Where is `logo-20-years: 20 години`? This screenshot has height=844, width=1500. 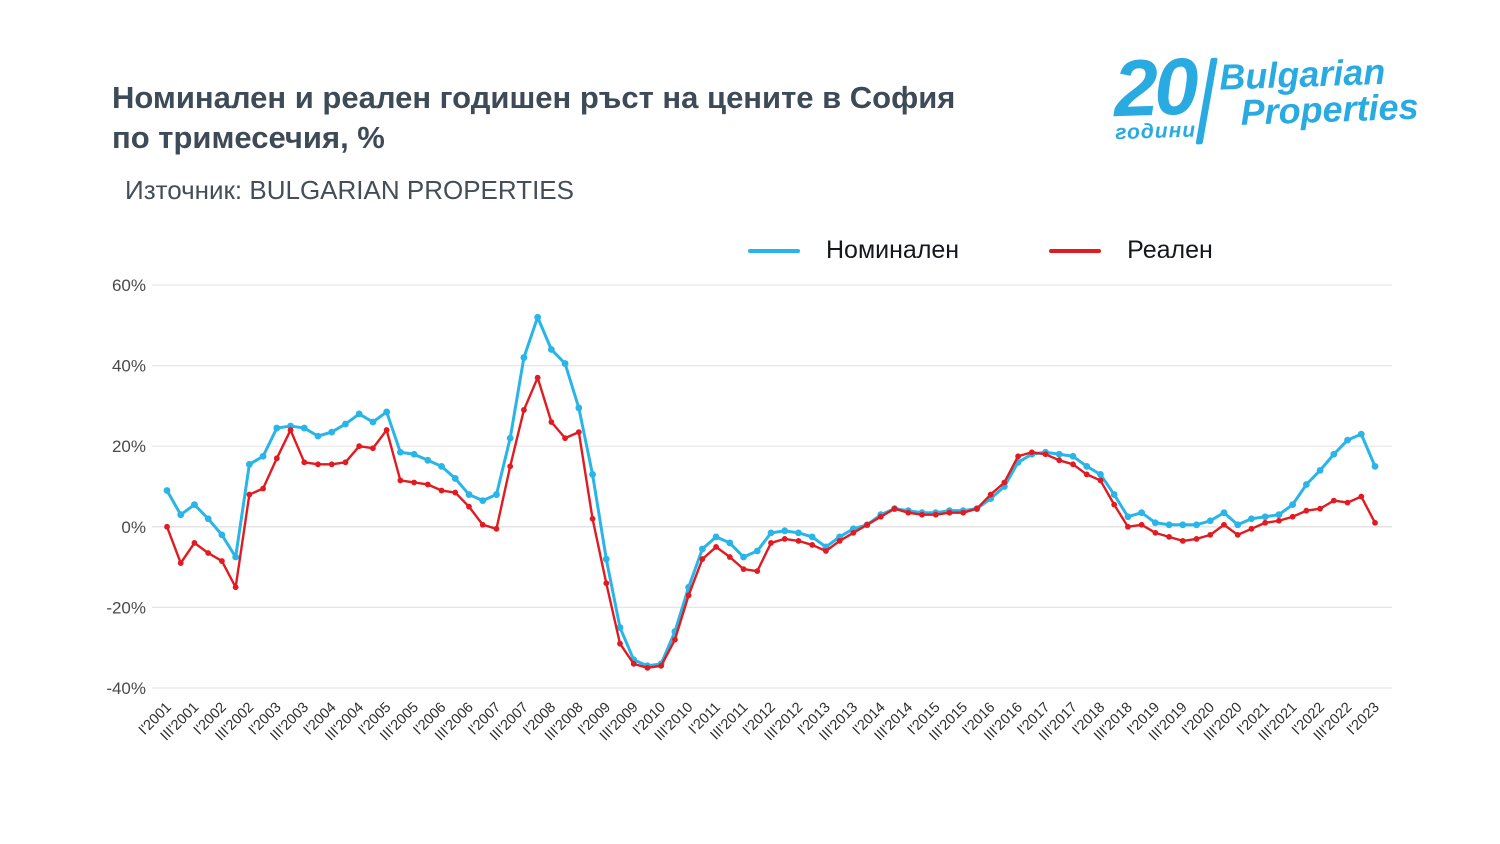
logo-20-years: 20 години is located at coordinates (1154, 93).